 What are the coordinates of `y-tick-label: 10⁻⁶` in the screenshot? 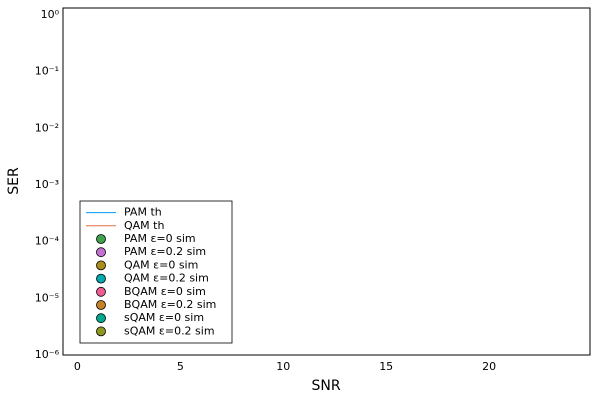 It's located at (47, 354).